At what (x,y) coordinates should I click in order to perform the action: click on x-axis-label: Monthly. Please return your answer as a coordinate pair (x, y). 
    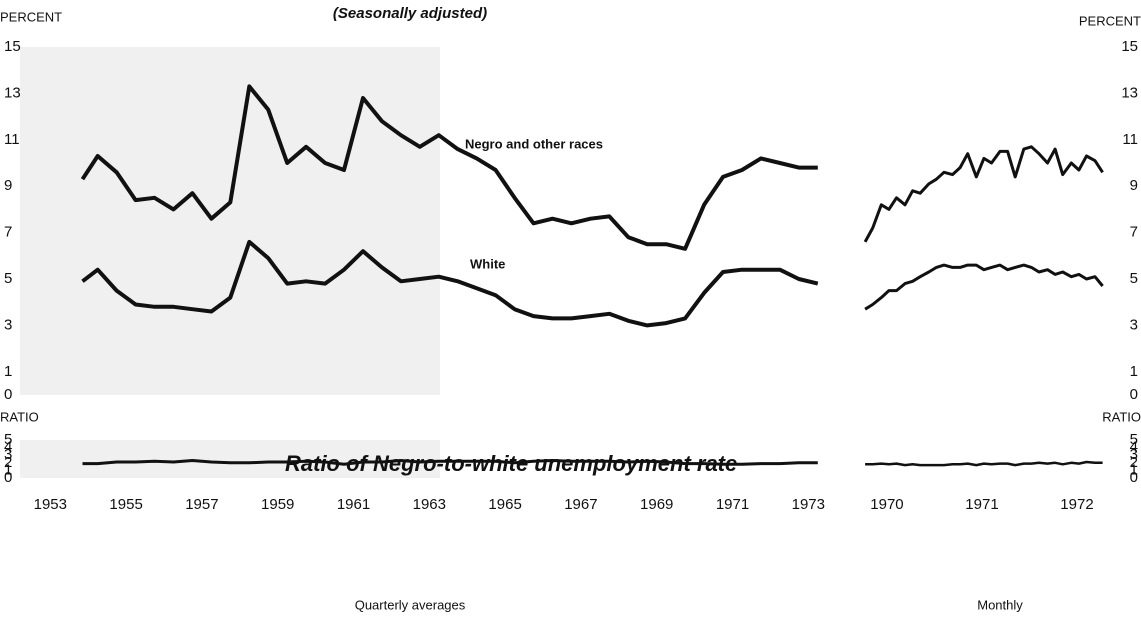
    Looking at the image, I should click on (1000, 604).